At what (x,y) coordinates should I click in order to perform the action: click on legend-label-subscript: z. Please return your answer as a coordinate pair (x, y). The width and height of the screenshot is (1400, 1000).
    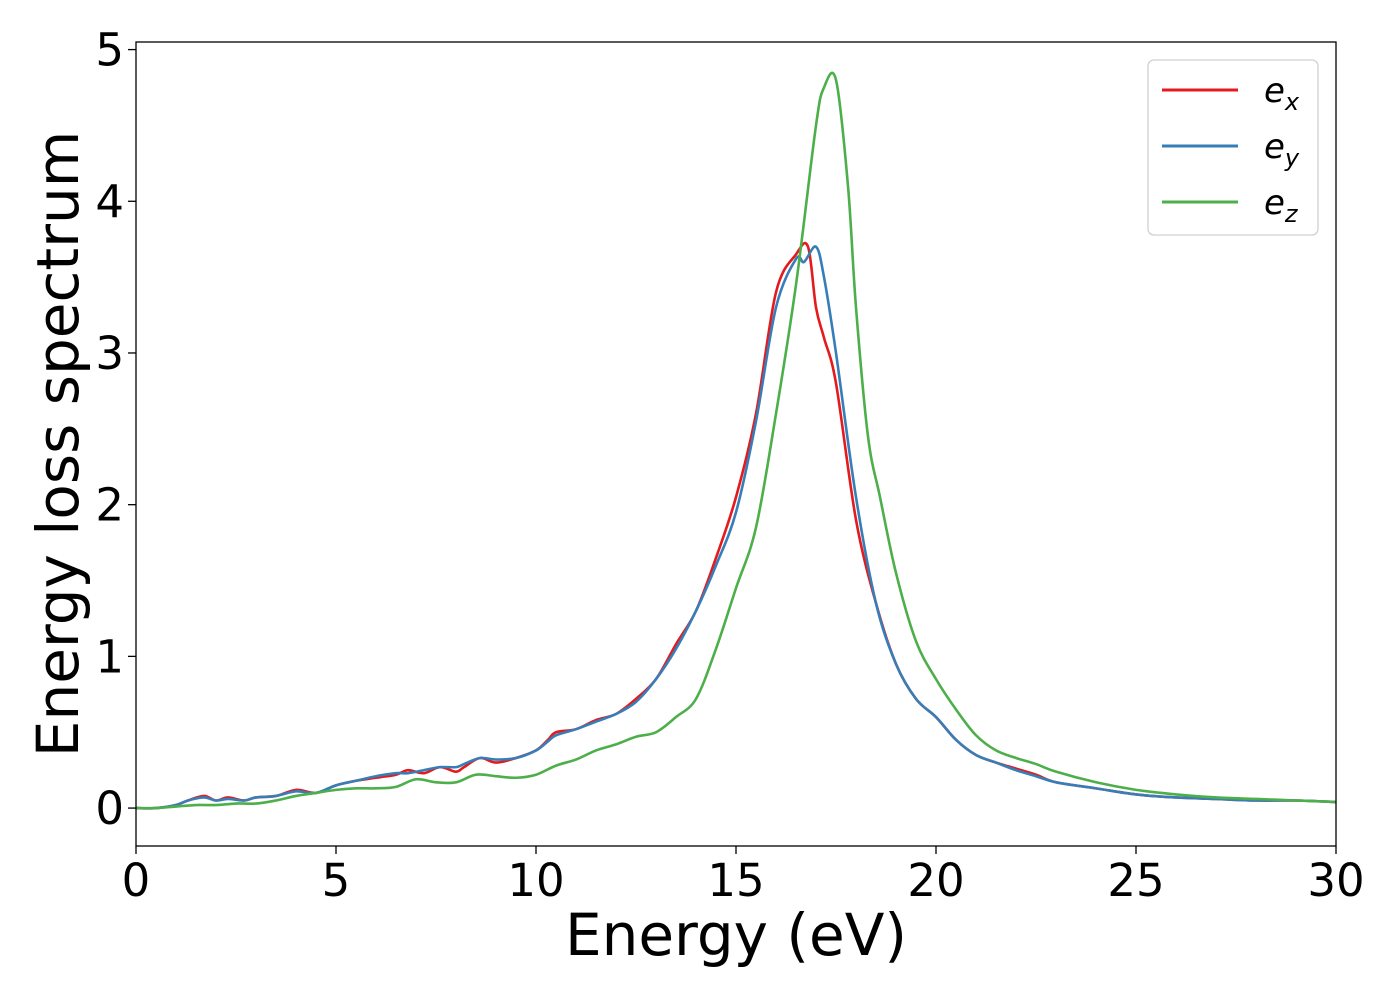
    Looking at the image, I should click on (1291, 214).